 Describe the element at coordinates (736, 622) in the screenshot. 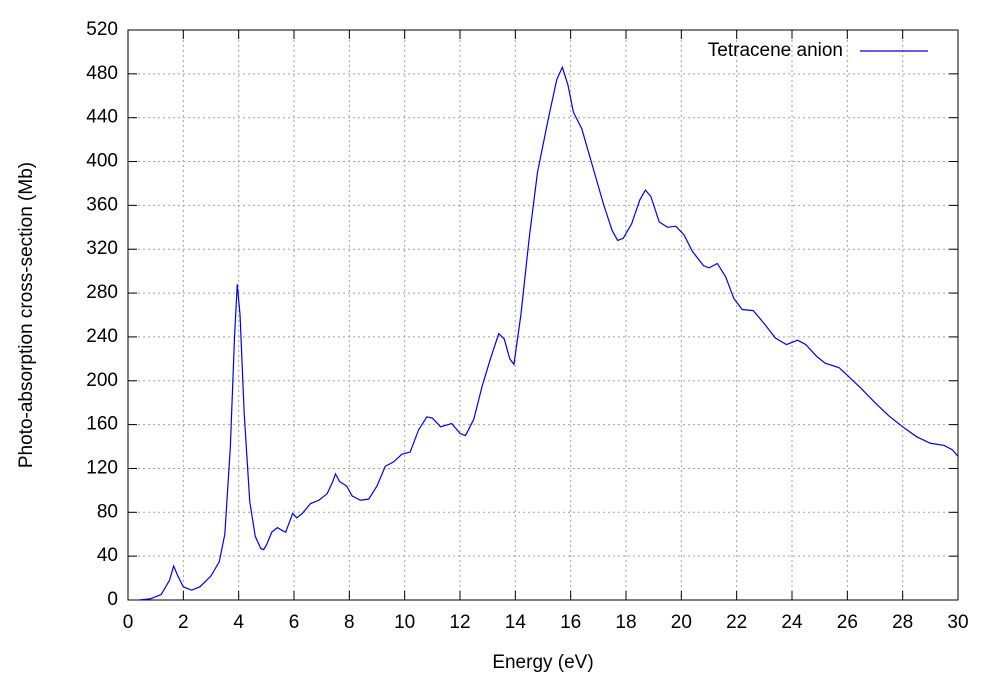

I see `x-tick-label: 22` at that location.